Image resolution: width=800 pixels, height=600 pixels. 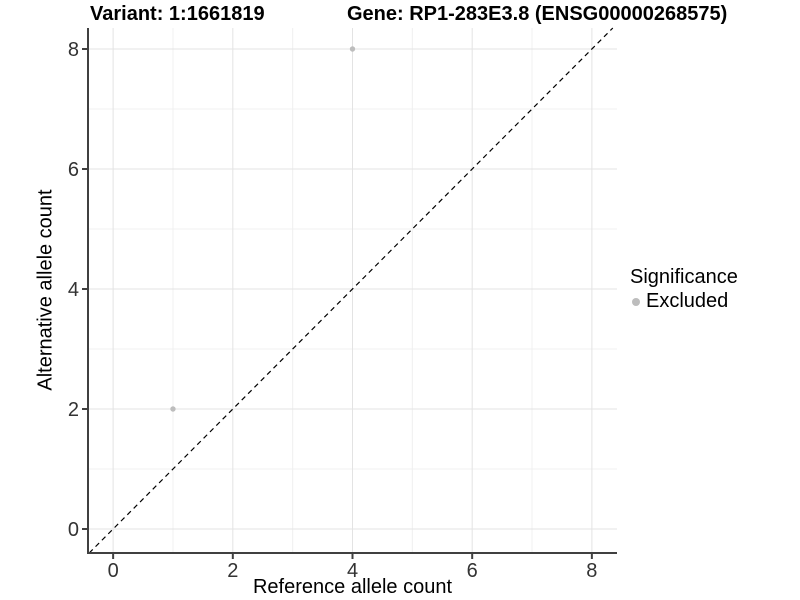 I want to click on x-tick-label: 0, so click(x=113, y=571).